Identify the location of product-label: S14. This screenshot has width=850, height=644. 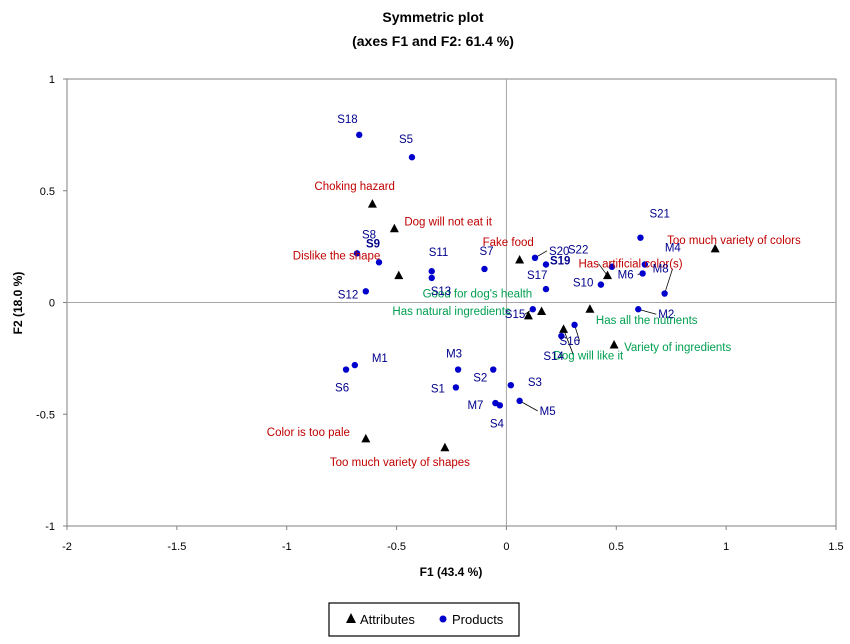
(553, 357).